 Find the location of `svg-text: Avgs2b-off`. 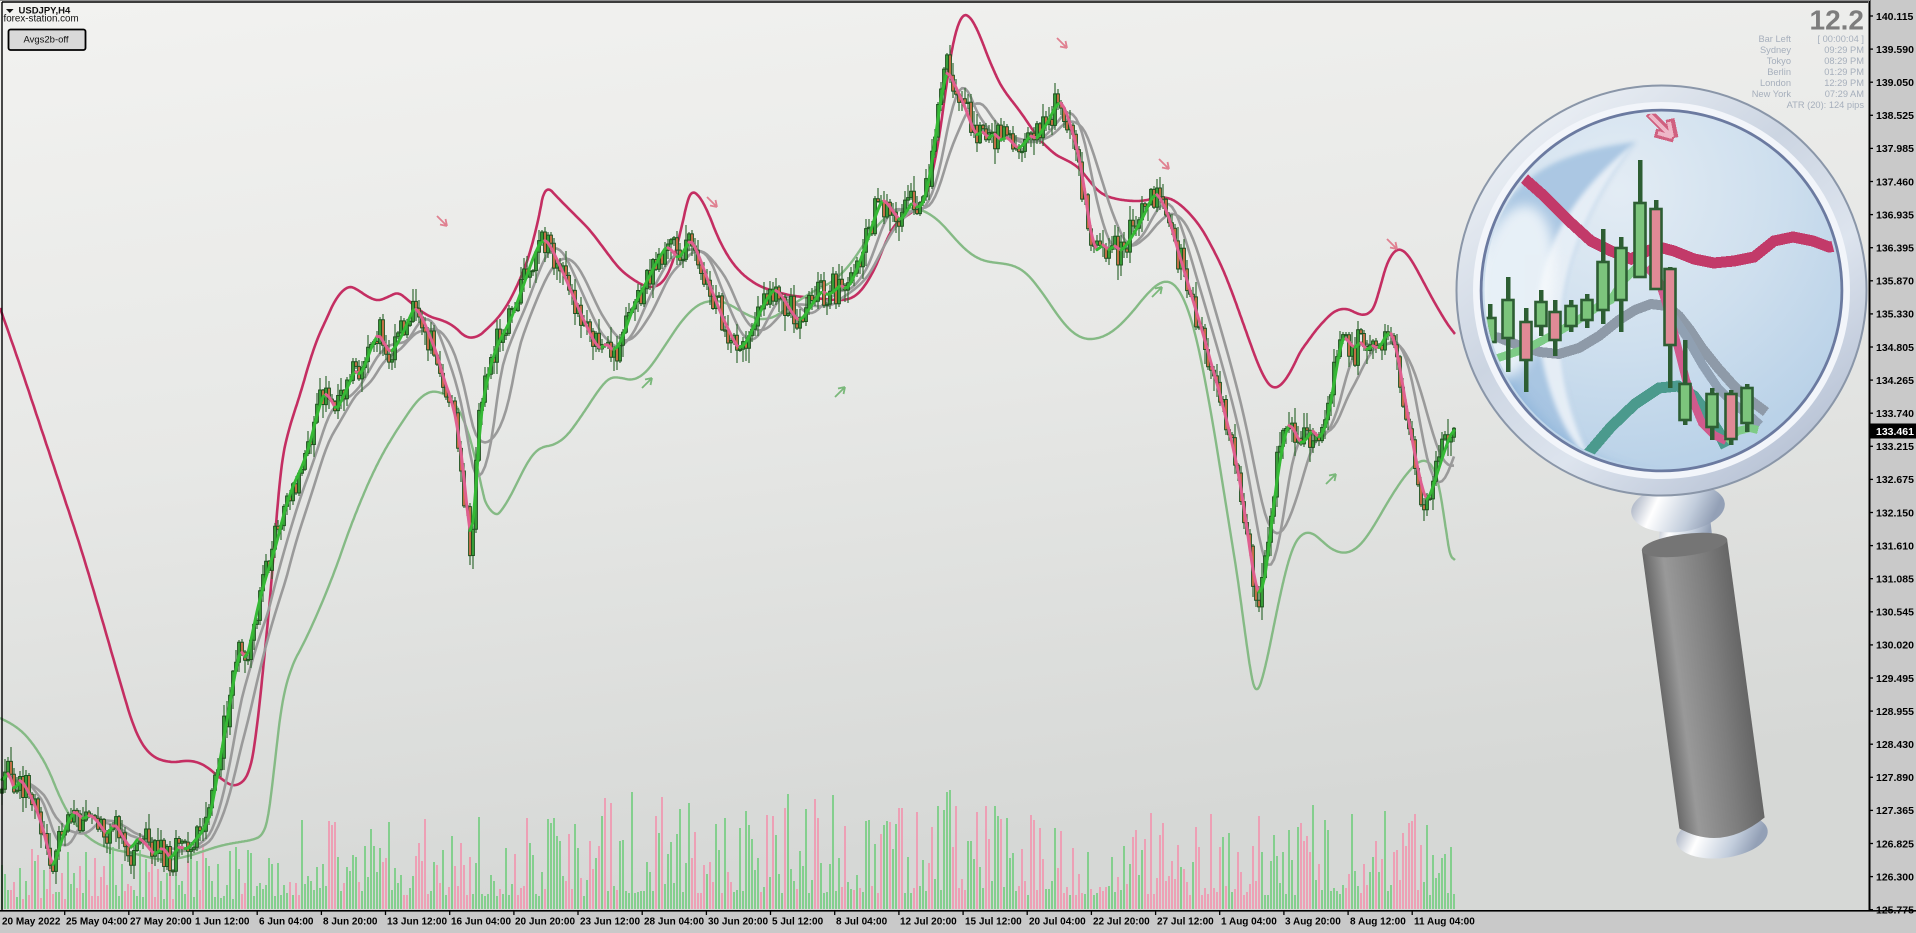

svg-text: Avgs2b-off is located at coordinates (45, 40).